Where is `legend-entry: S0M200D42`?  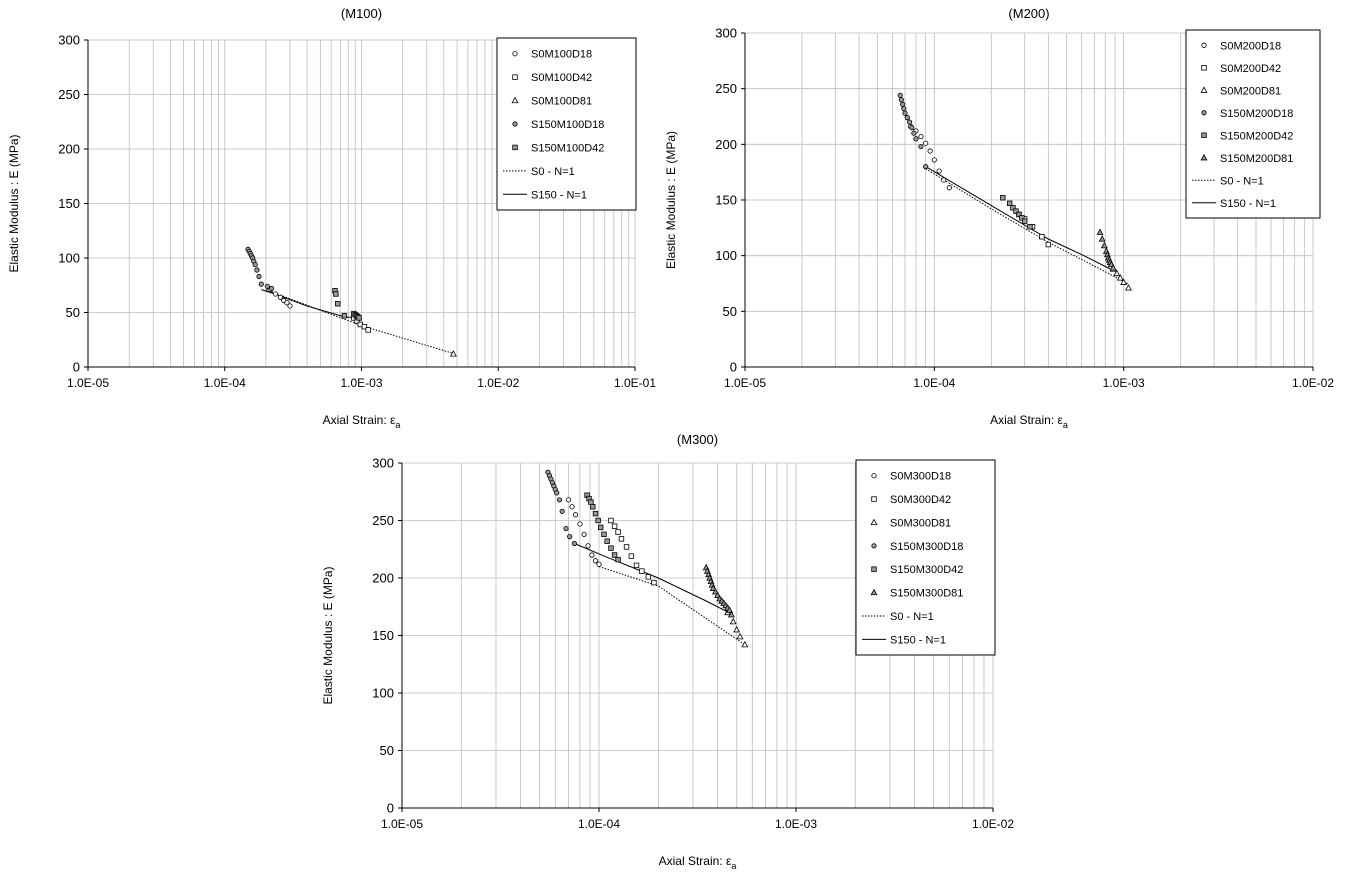
legend-entry: S0M200D42 is located at coordinates (1250, 69).